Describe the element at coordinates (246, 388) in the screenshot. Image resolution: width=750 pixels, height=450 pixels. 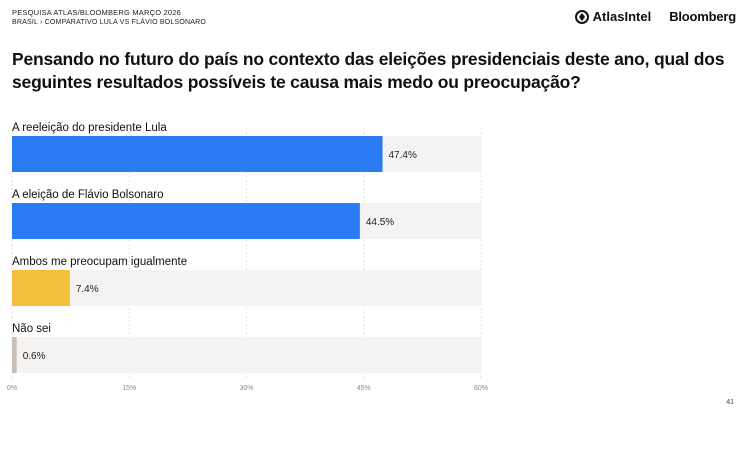
I see `x-tick-label: 30%` at that location.